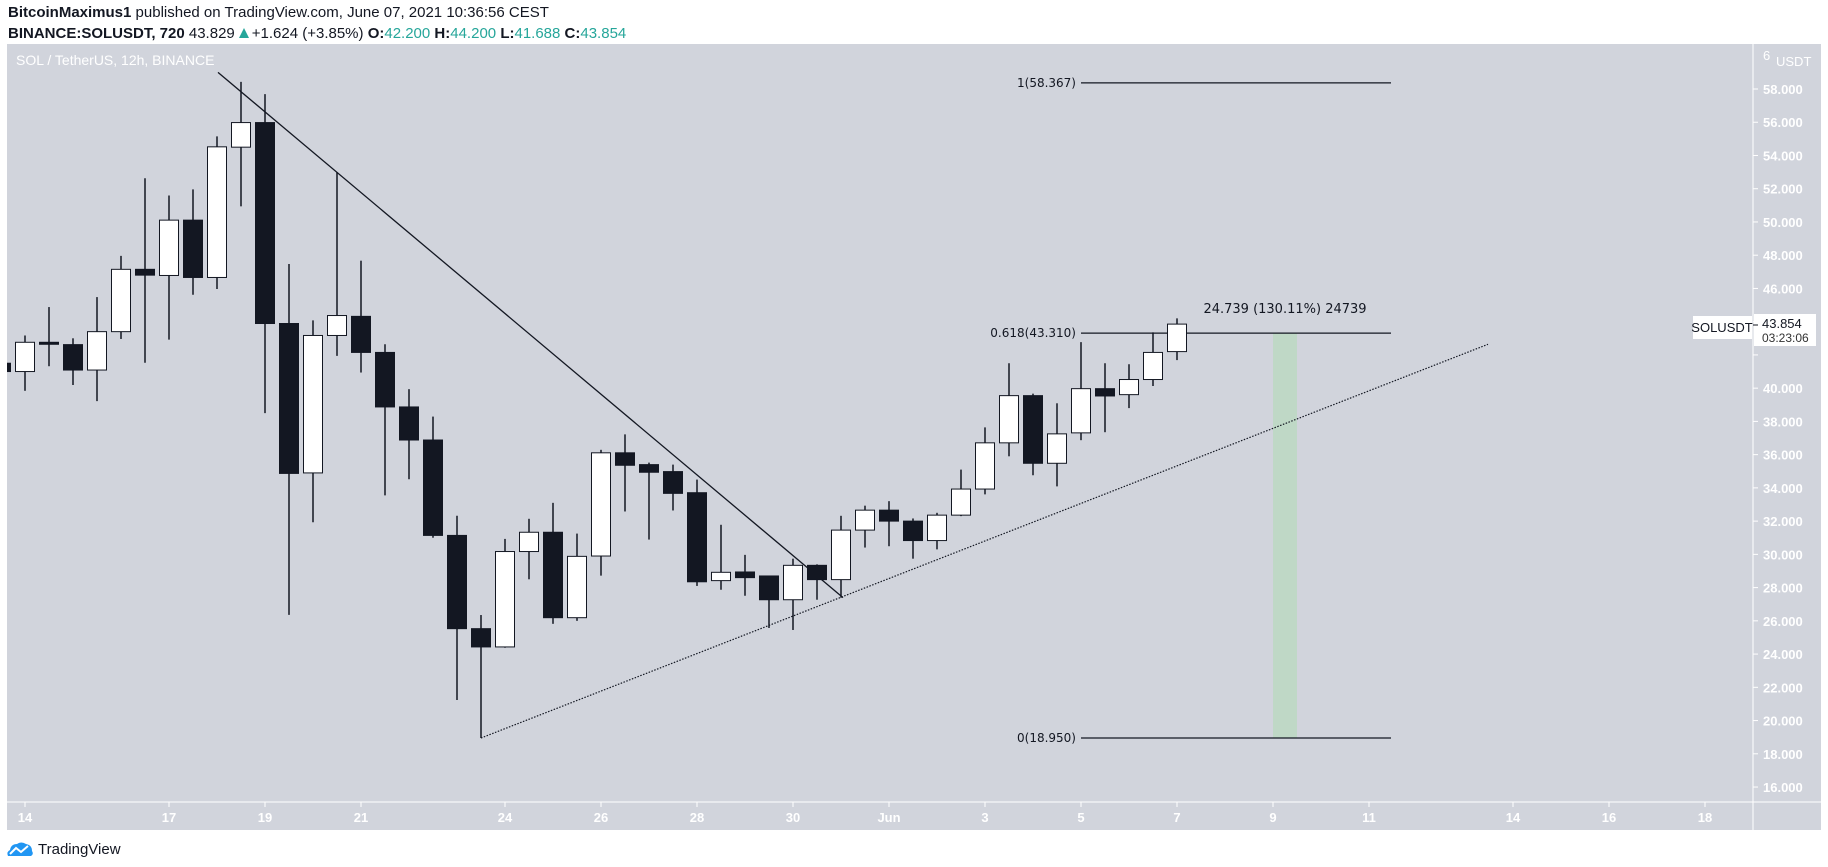  Describe the element at coordinates (505, 817) in the screenshot. I see `time-tick-label: 24` at that location.